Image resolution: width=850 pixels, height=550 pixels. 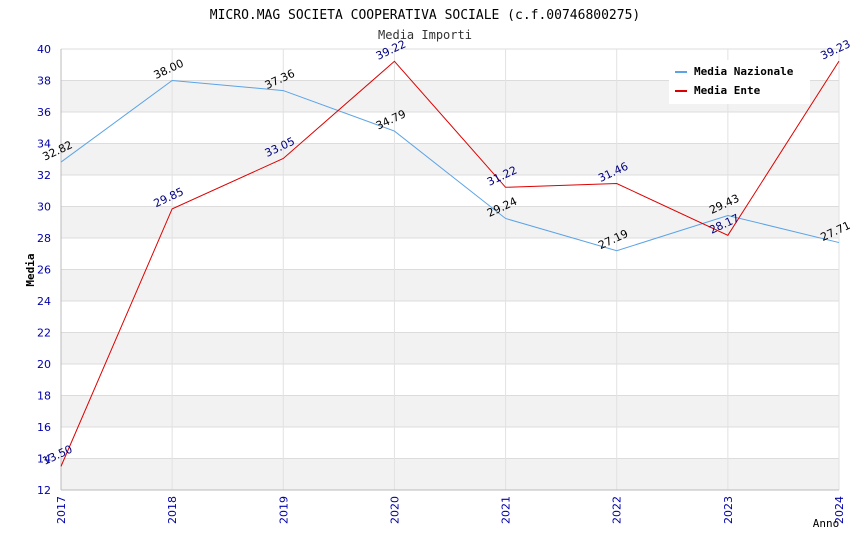 What do you see at coordinates (44, 333) in the screenshot?
I see `y-tick-label: 22` at bounding box center [44, 333].